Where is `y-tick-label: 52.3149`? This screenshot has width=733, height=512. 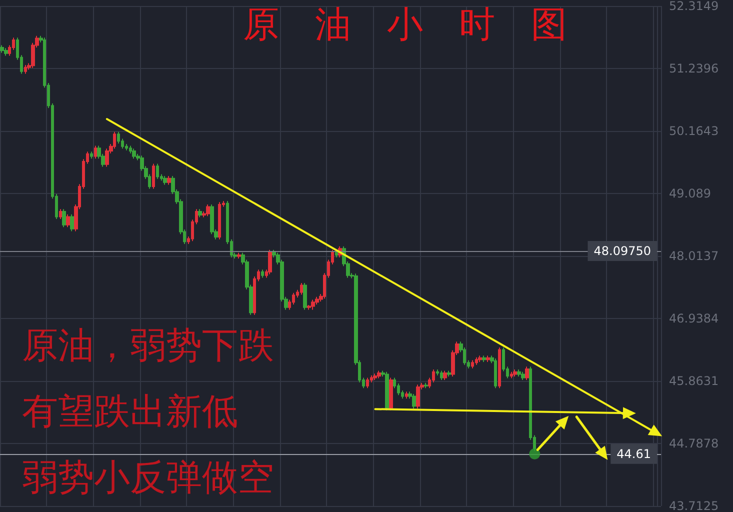
y-tick-label: 52.3149 is located at coordinates (694, 6).